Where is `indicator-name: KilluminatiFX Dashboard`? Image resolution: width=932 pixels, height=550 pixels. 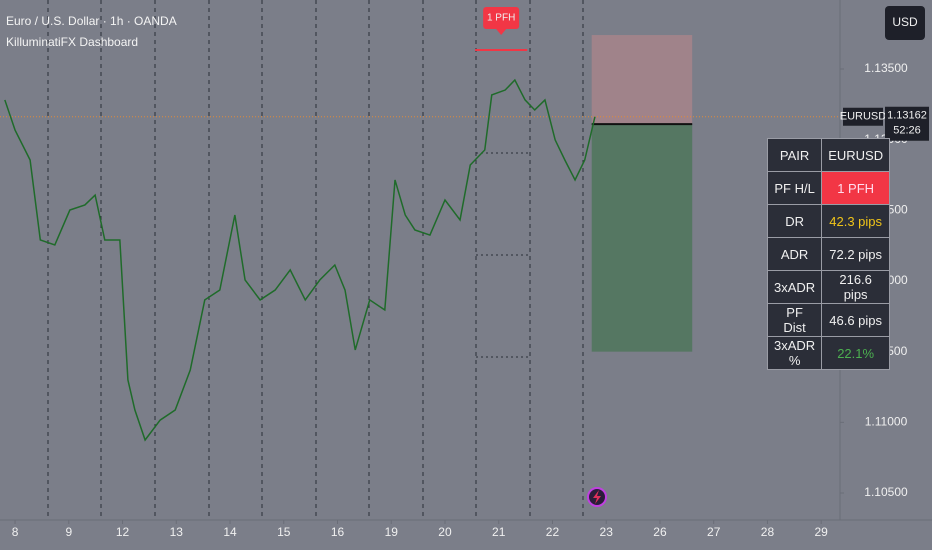 indicator-name: KilluminatiFX Dashboard is located at coordinates (72, 42).